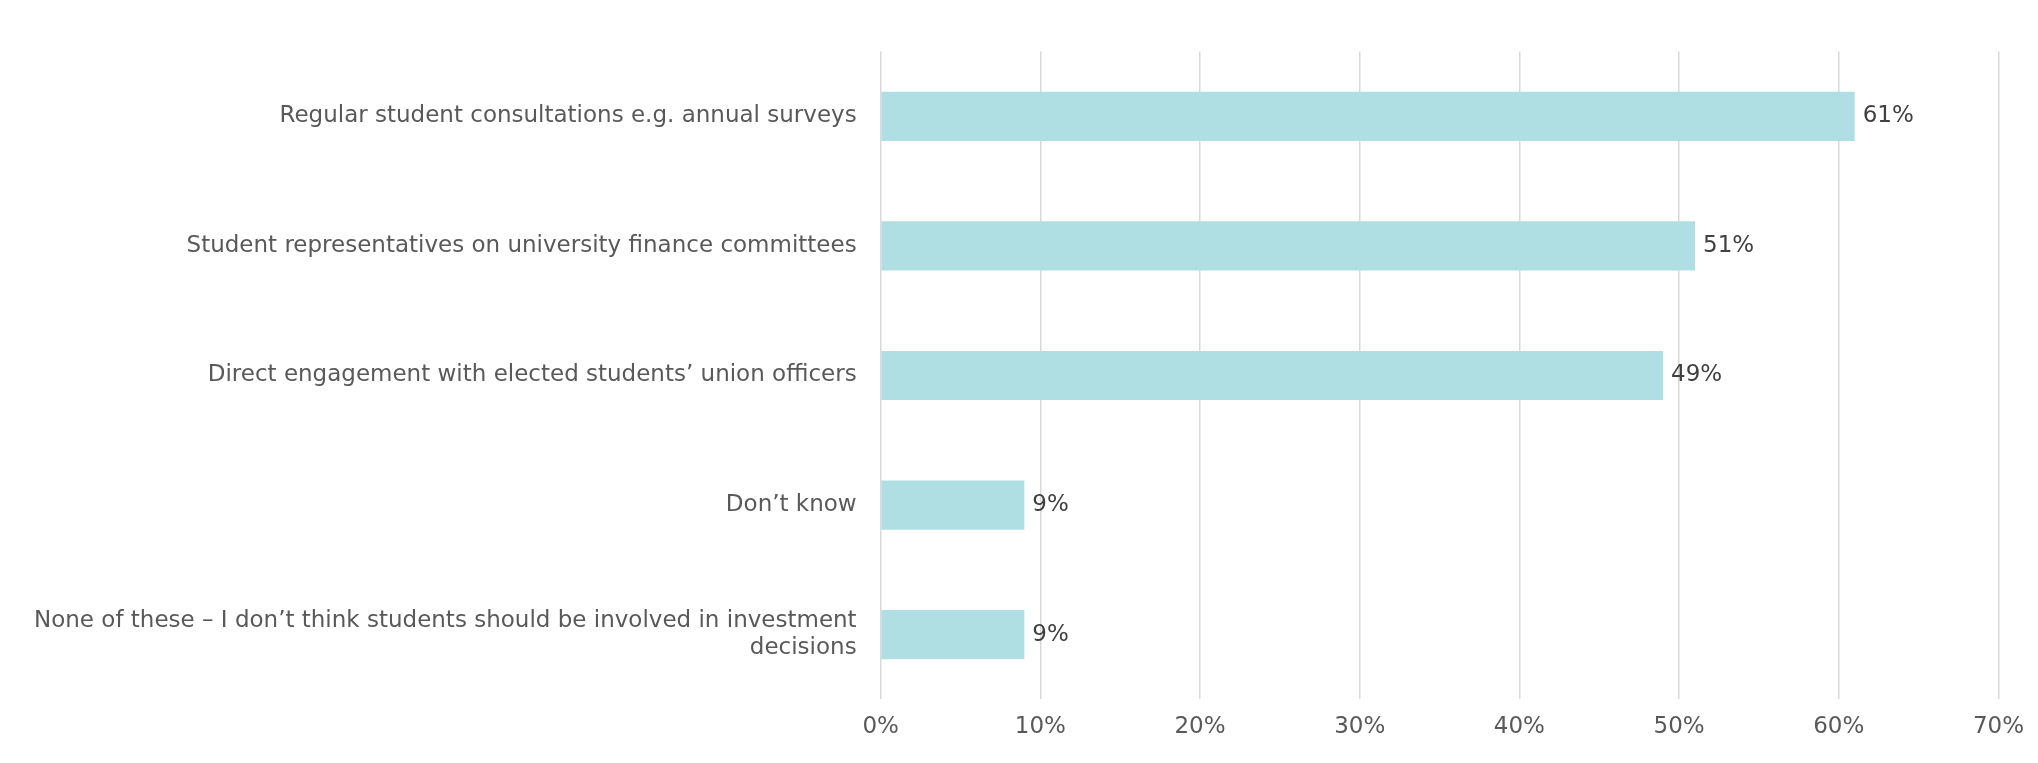 This screenshot has height=763, width=2038. Describe the element at coordinates (1519, 725) in the screenshot. I see `x-tick-label: 40%` at that location.